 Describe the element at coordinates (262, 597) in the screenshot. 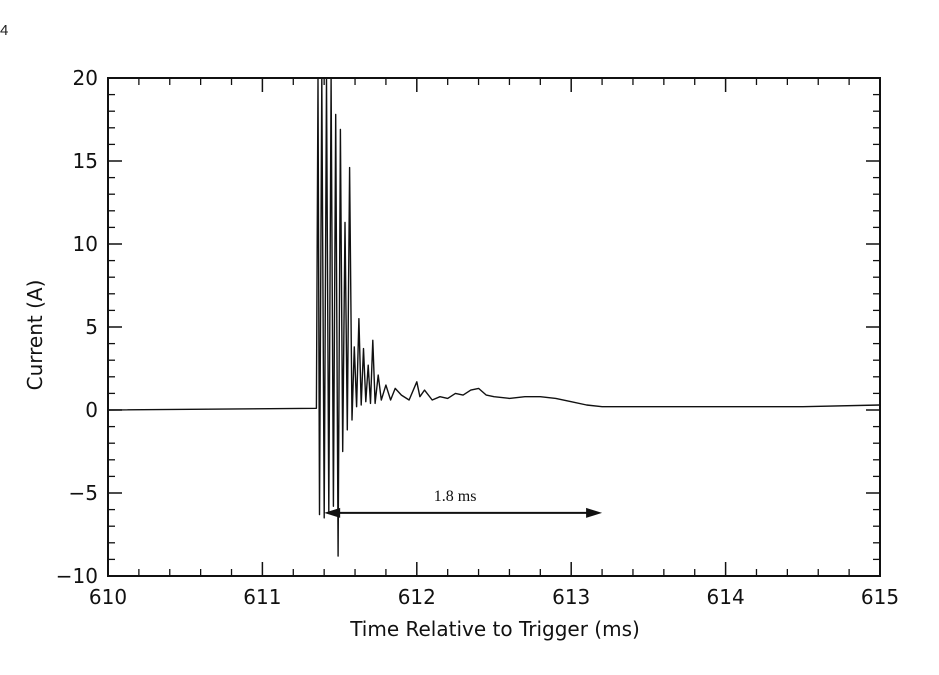

I see `x-tick-label: 611` at that location.